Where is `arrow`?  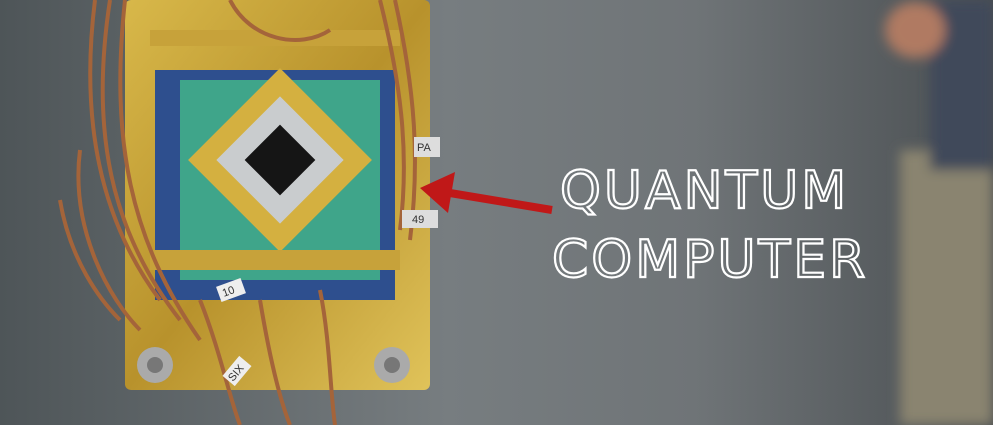
arrow is located at coordinates (486, 193).